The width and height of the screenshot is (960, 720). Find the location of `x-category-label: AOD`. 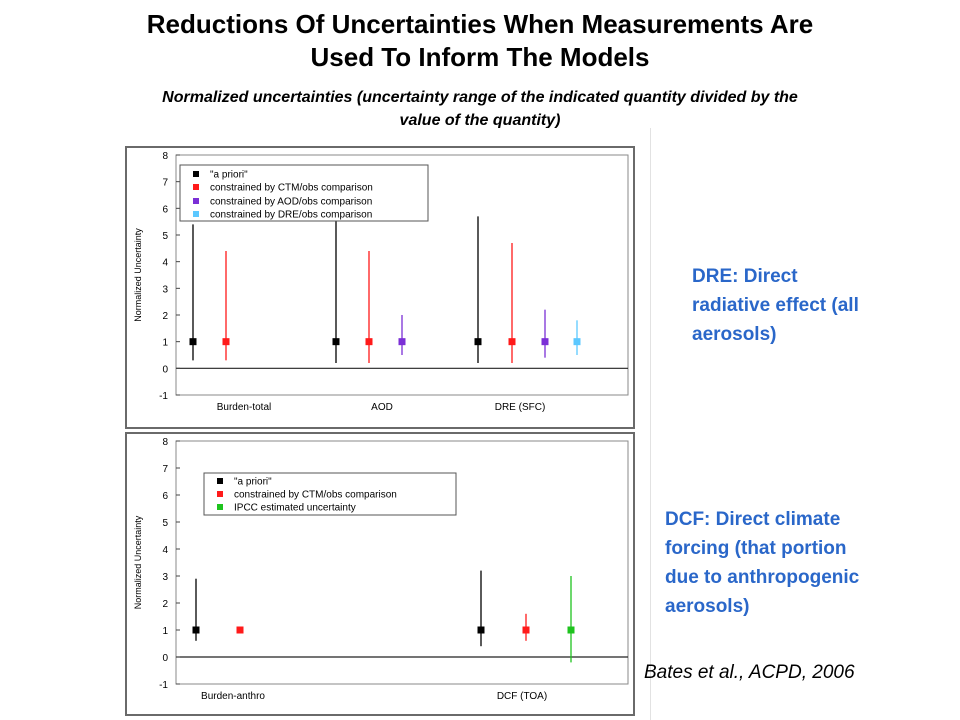

x-category-label: AOD is located at coordinates (382, 407).